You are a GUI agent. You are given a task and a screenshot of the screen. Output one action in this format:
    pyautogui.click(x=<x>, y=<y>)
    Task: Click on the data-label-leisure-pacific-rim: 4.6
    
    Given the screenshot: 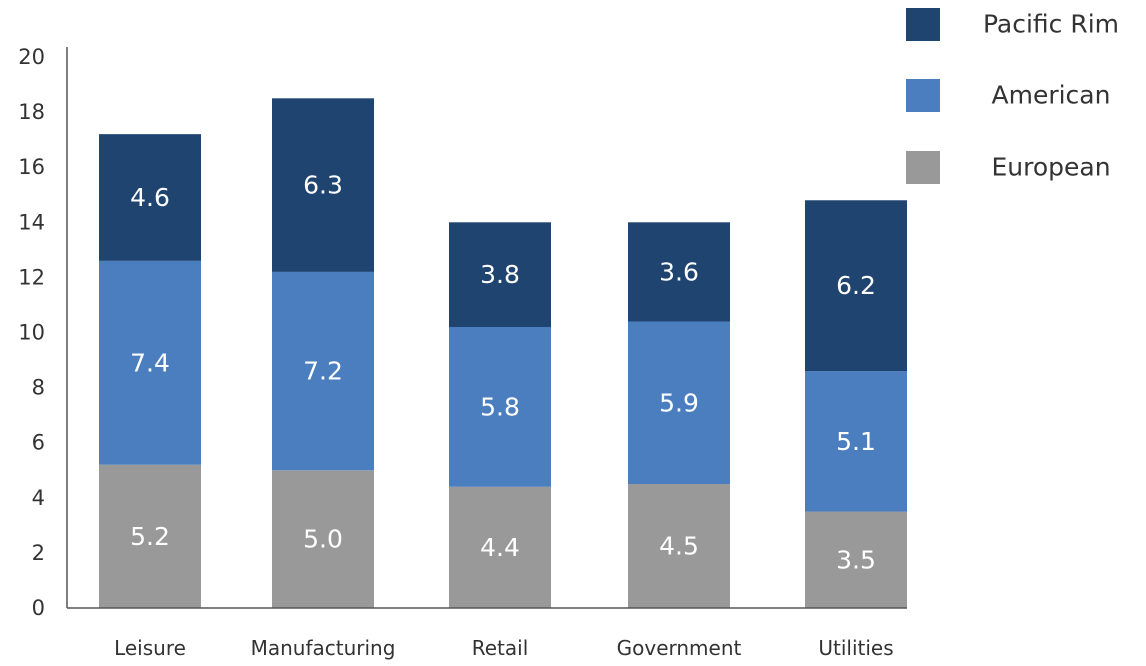 What is the action you would take?
    pyautogui.click(x=150, y=197)
    